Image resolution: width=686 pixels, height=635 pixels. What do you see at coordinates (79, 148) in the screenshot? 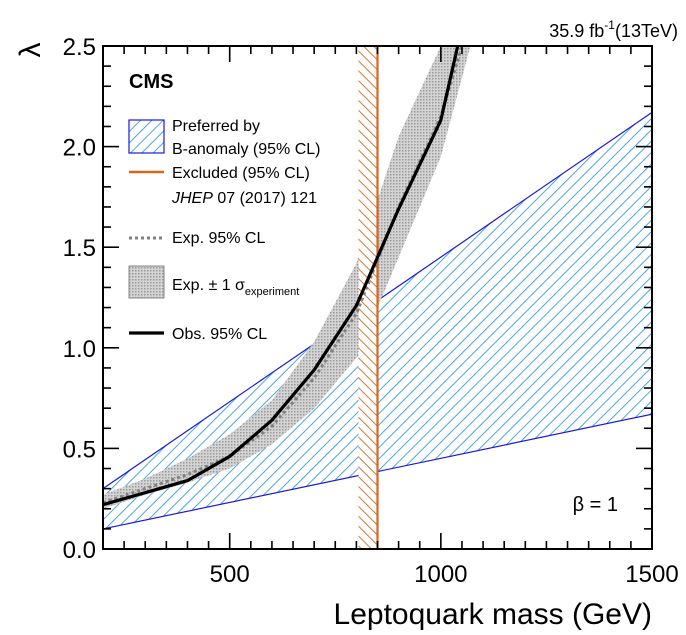
I see `y-tick-label: 2.0` at bounding box center [79, 148].